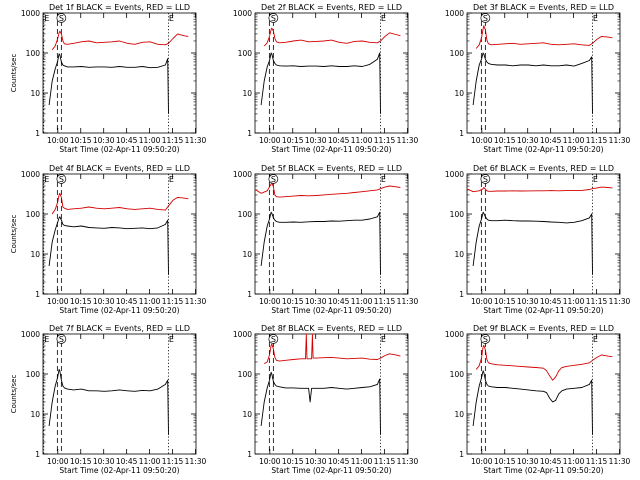  I want to click on panel-9-ytick-label: 10, so click(459, 414).